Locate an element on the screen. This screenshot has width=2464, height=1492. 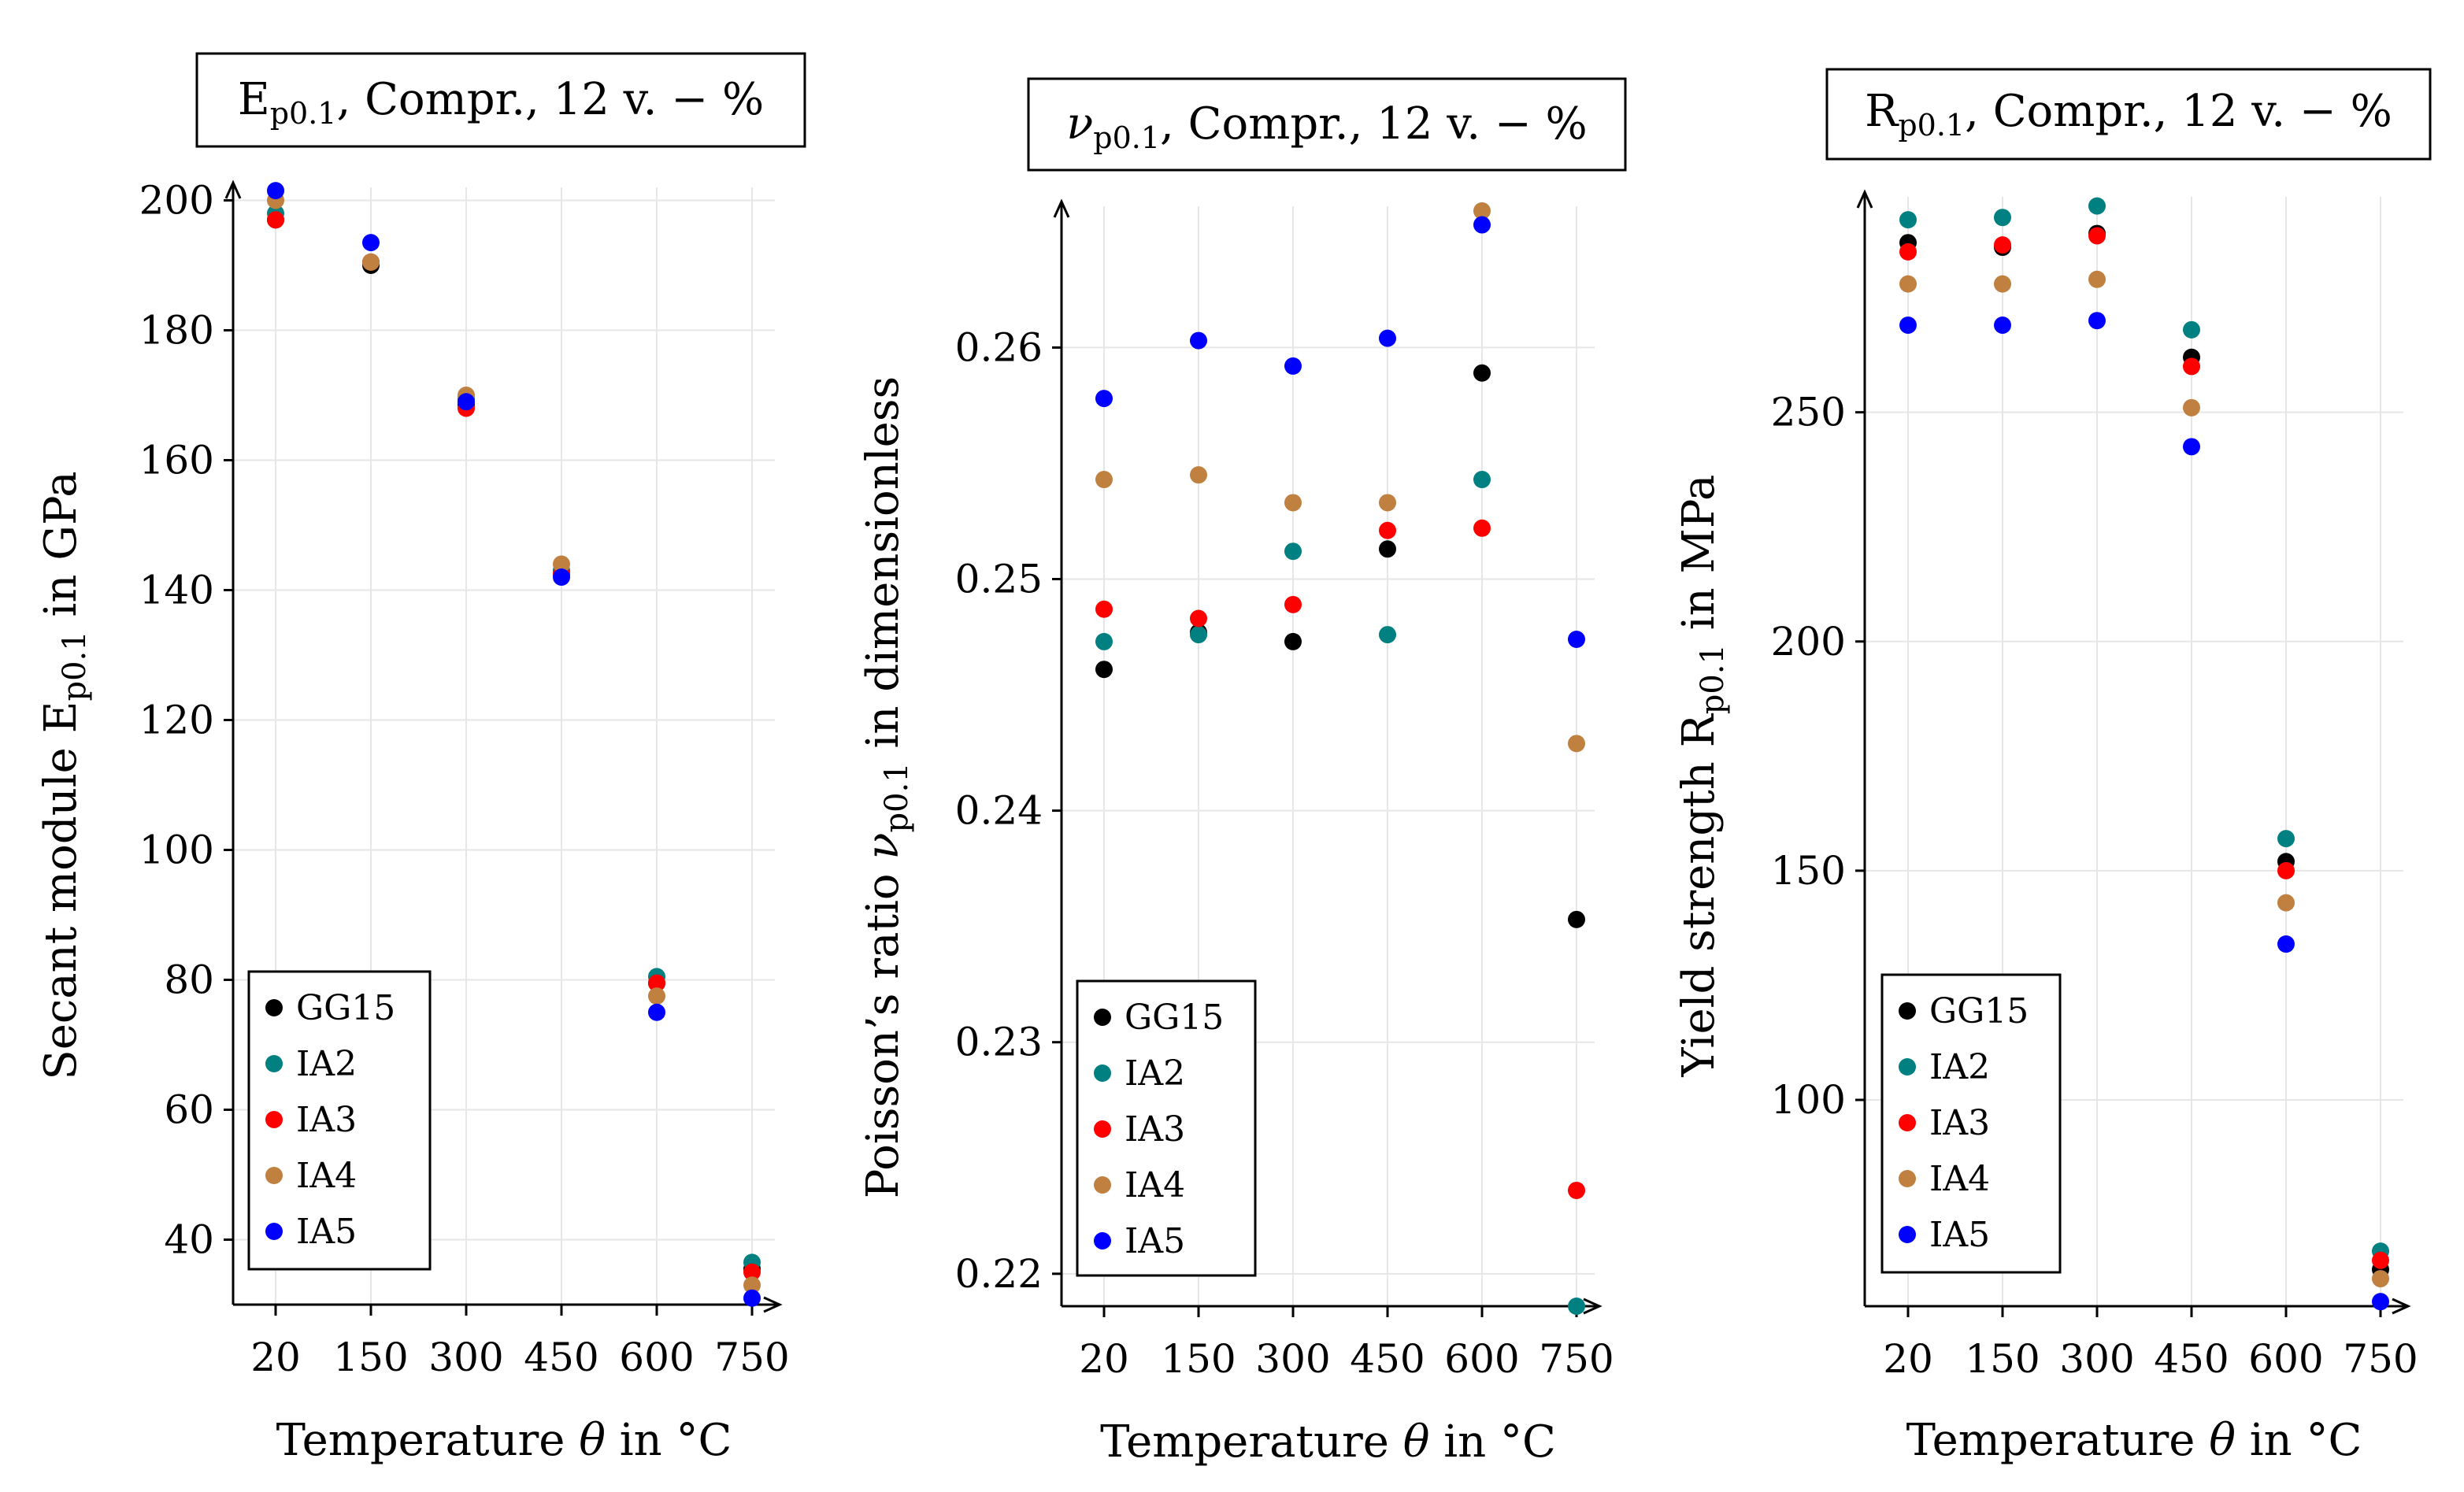
y-tick-label: 180 is located at coordinates (176, 331).